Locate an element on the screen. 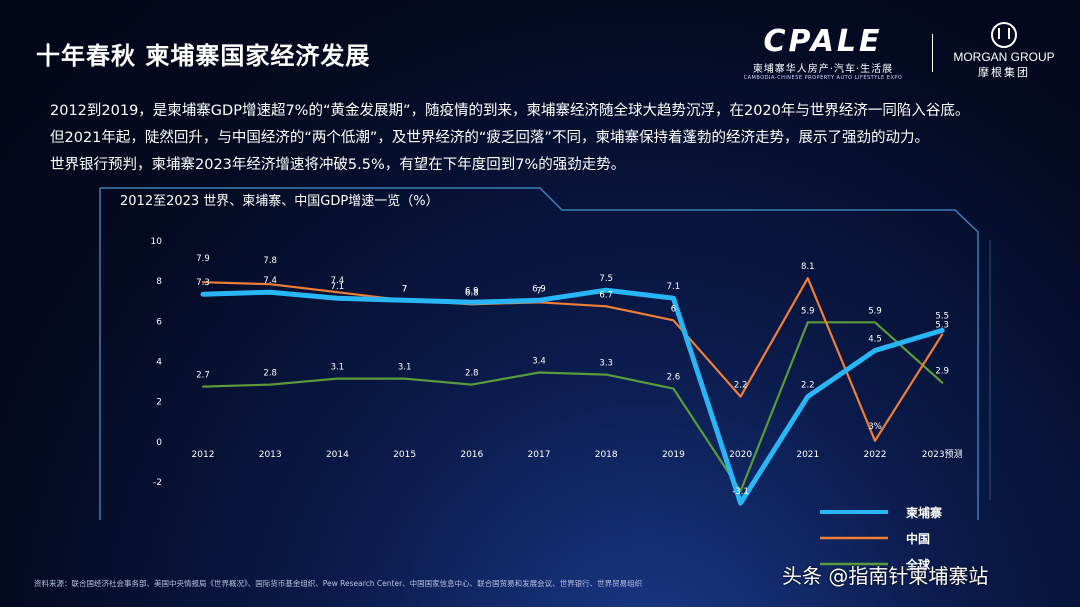 The width and height of the screenshot is (1080, 607). cpale-logo-text: CPALE is located at coordinates (823, 41).